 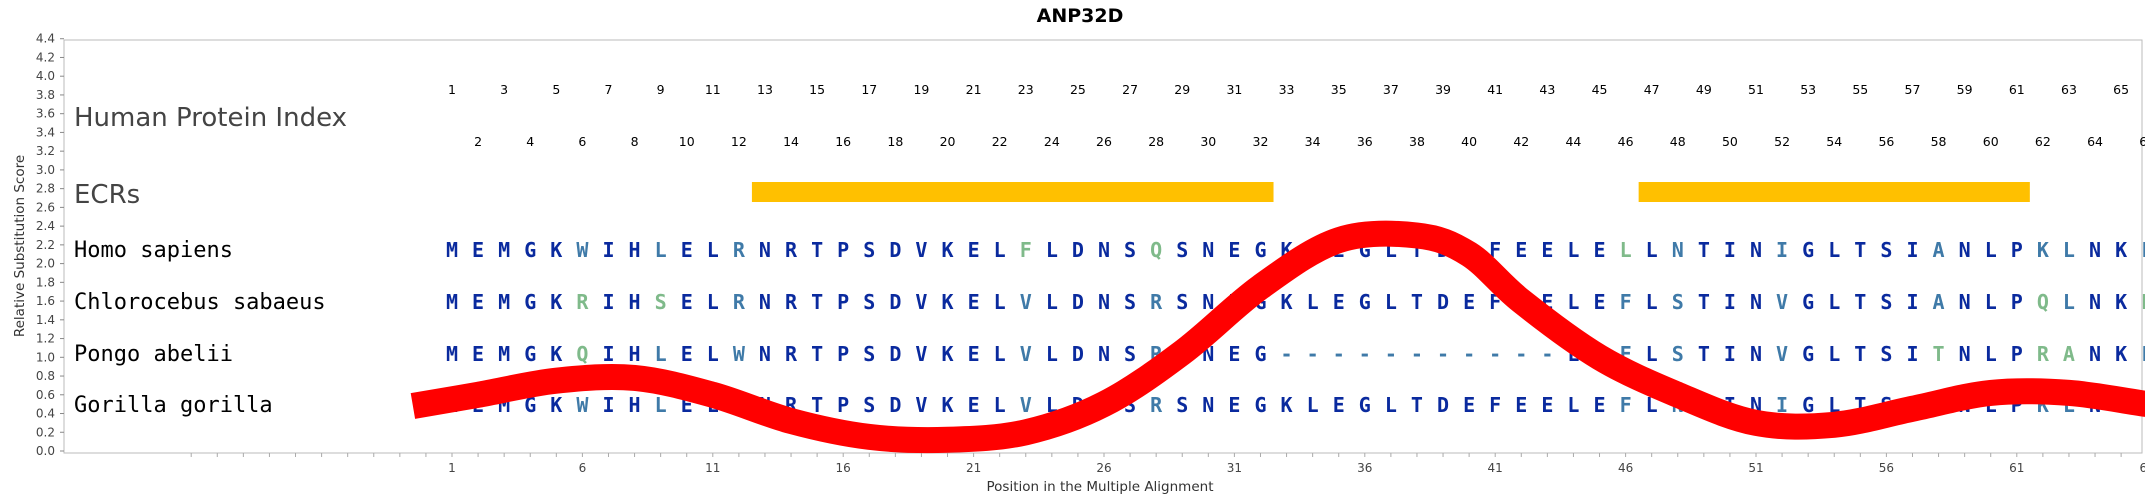 What do you see at coordinates (582, 250) in the screenshot?
I see `residue: W` at bounding box center [582, 250].